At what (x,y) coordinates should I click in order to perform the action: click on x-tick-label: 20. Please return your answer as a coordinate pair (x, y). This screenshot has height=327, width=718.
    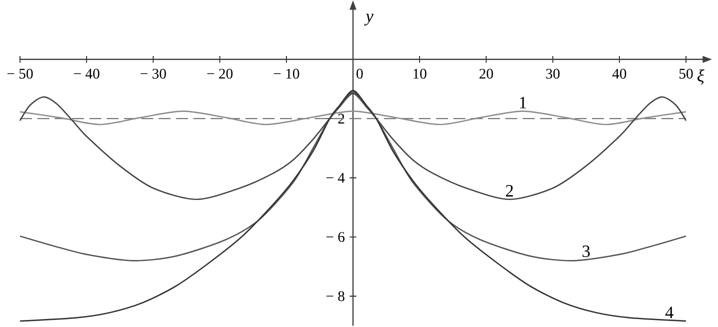
    Looking at the image, I should click on (486, 73).